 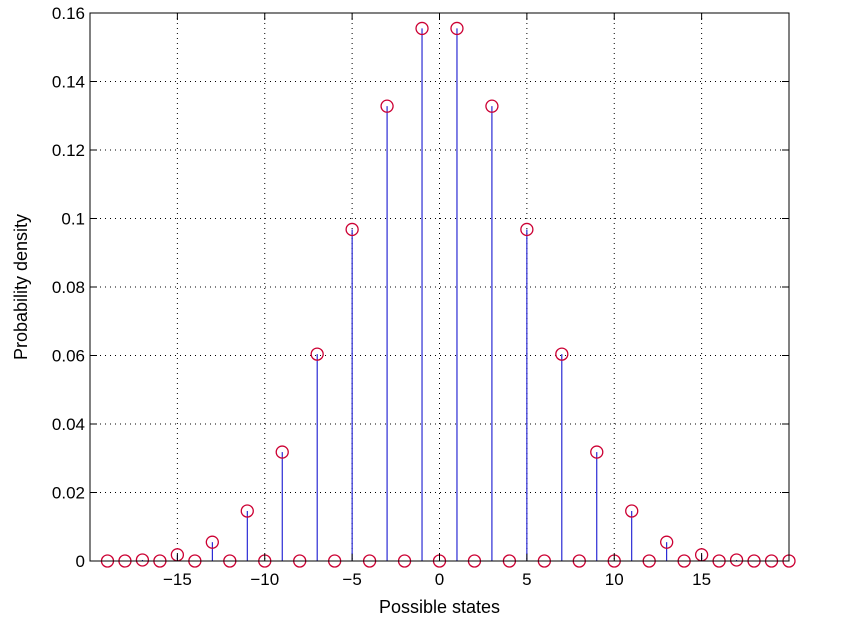 What do you see at coordinates (68, 493) in the screenshot?
I see `y-tick-label: 0.02` at bounding box center [68, 493].